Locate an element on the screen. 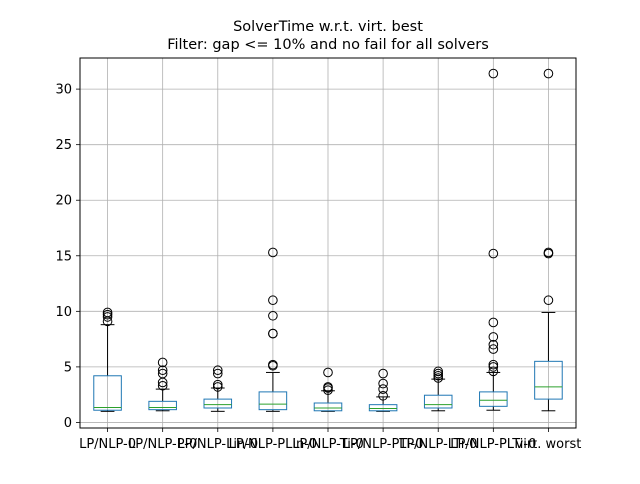 This screenshot has height=484, width=640. x-tick-label: LP/NLP-LTi-0 is located at coordinates (438, 444).